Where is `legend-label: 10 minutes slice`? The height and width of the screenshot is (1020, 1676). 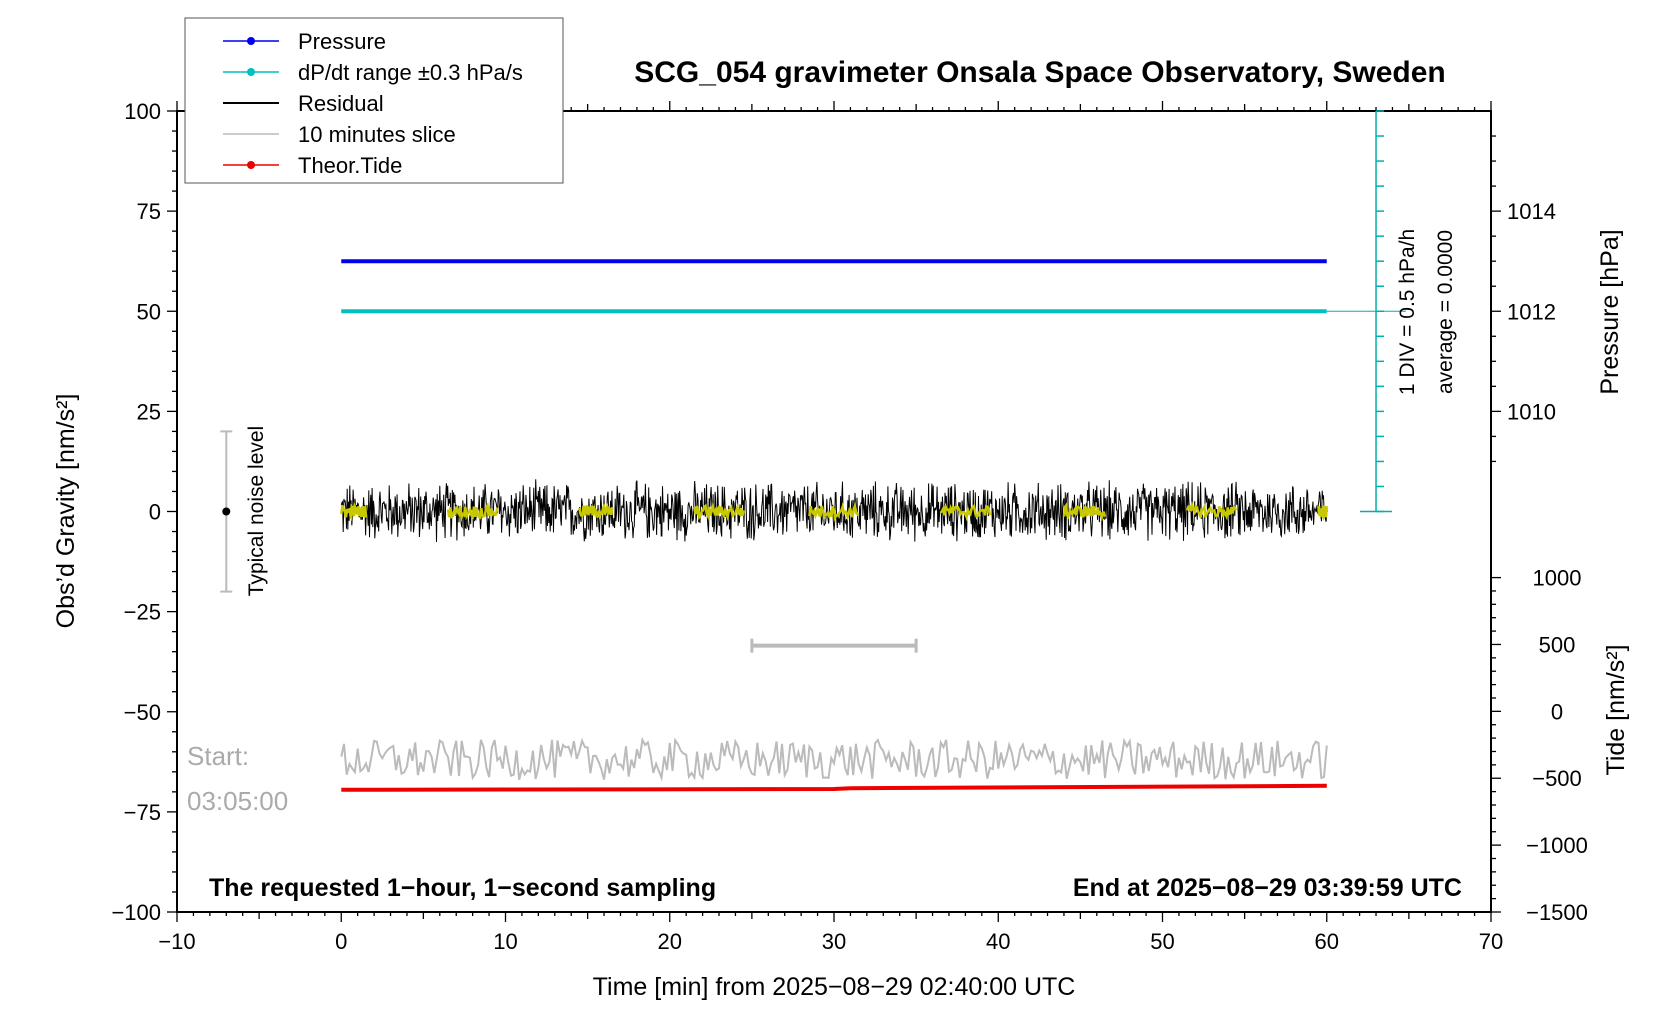
legend-label: 10 minutes slice is located at coordinates (377, 134).